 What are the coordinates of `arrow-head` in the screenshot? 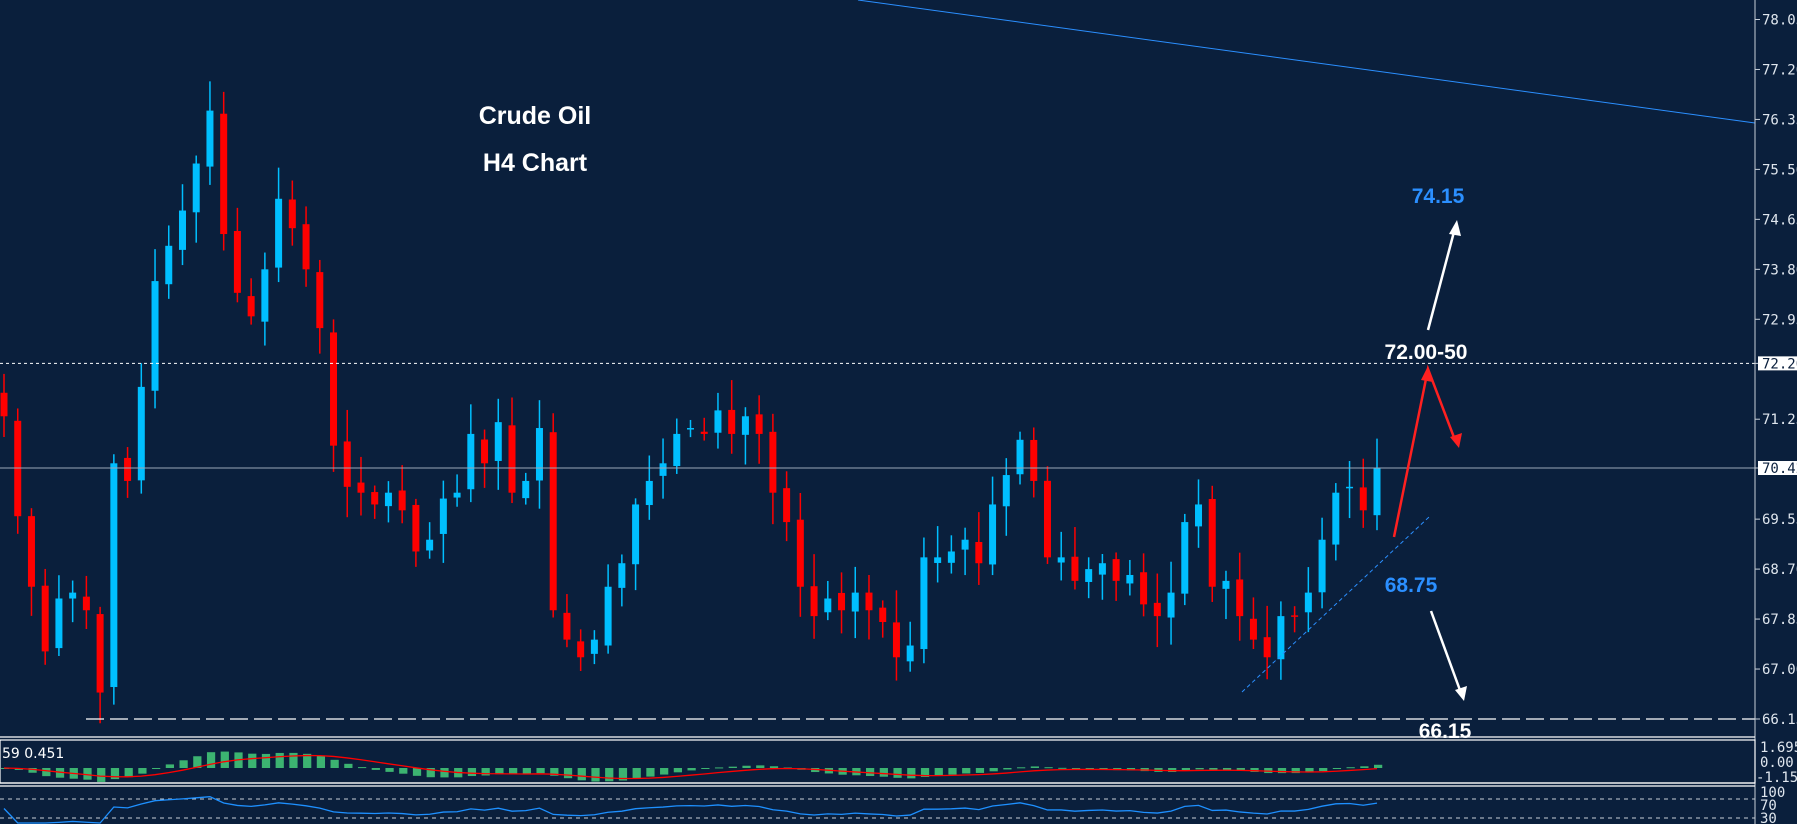 It's located at (1427, 374).